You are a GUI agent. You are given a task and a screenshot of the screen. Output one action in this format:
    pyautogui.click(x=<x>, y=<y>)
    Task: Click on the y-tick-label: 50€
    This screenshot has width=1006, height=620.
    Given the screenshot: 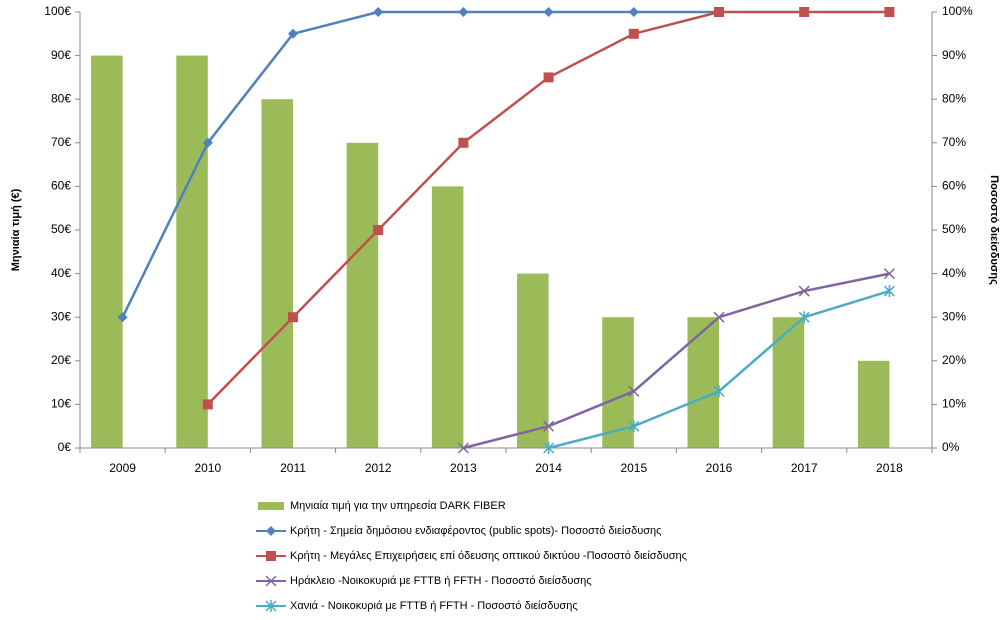 What is the action you would take?
    pyautogui.click(x=61, y=229)
    